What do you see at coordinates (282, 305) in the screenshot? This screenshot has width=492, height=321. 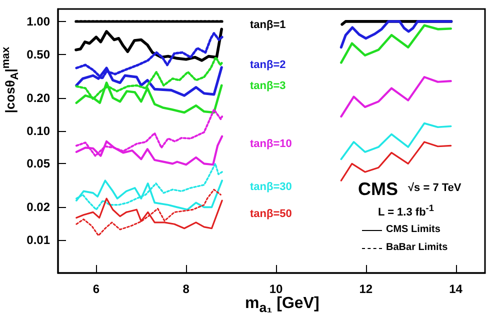 I see `x-axis-title: m$_{a₁}$ [GeV]` at bounding box center [282, 305].